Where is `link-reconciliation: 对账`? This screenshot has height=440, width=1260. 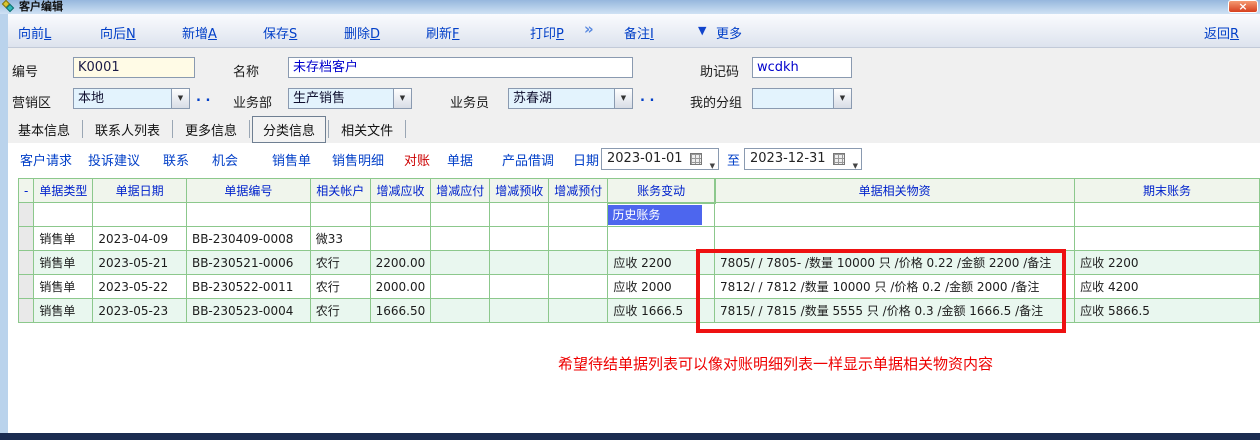
link-reconciliation: 对账 is located at coordinates (417, 161).